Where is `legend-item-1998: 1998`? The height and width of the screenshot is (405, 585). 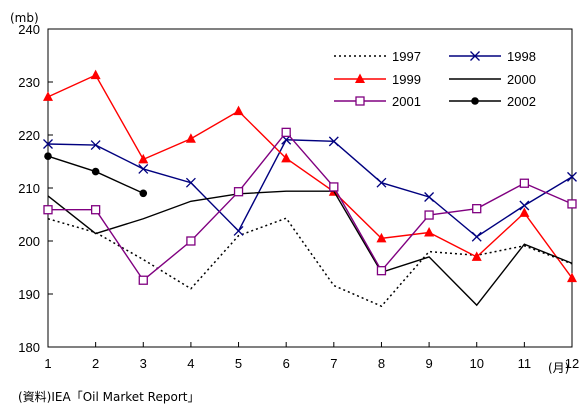
legend-item-1998: 1998 is located at coordinates (492, 56).